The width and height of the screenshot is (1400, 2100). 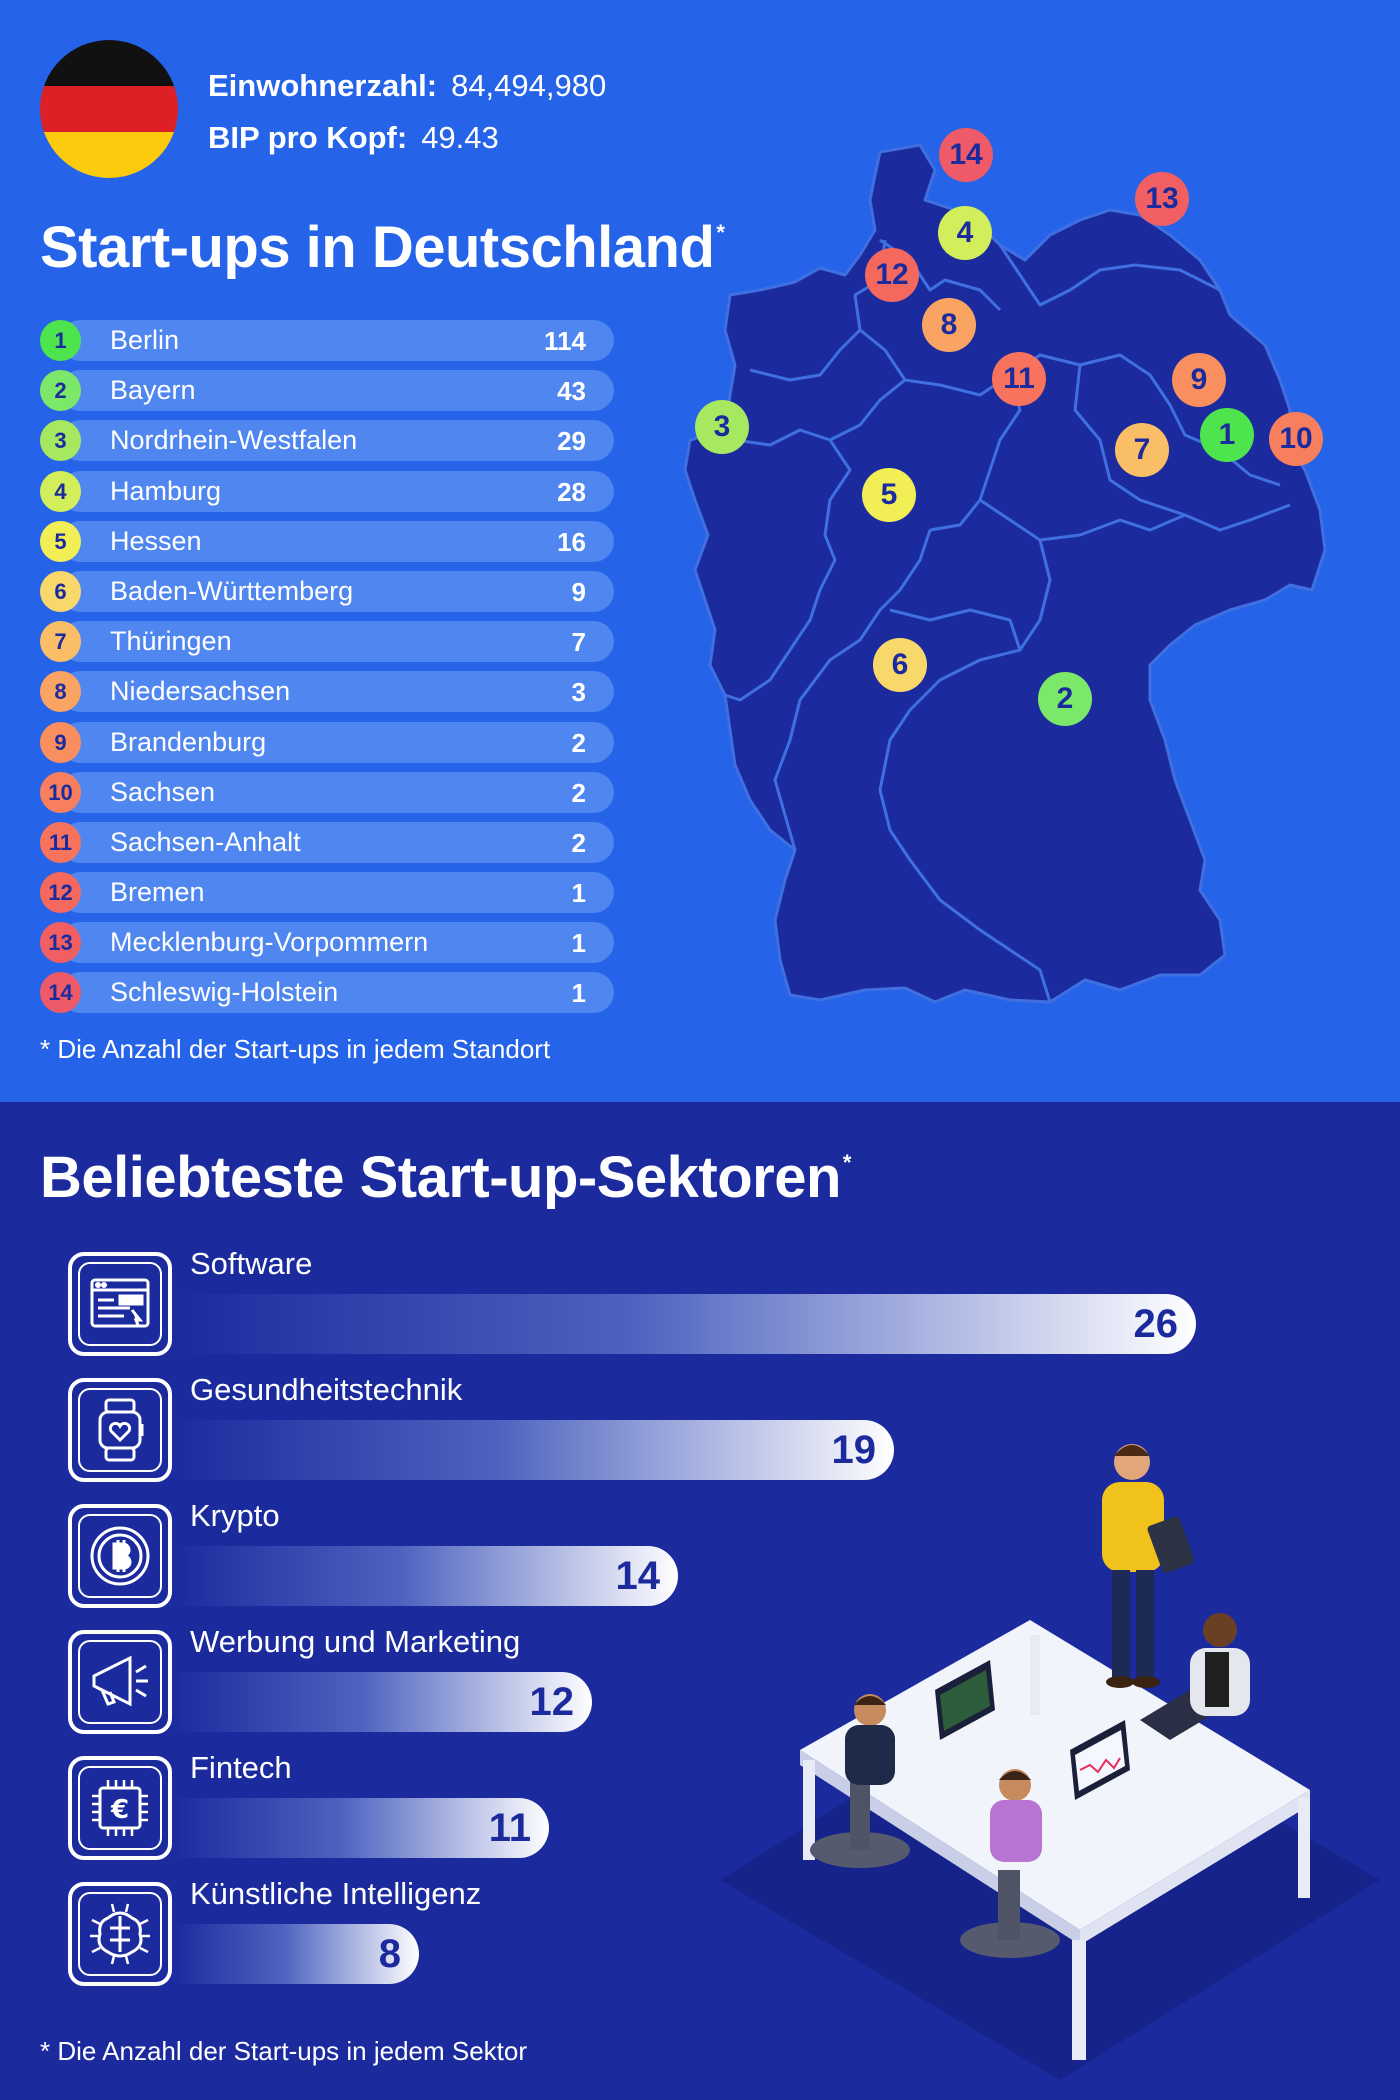 What do you see at coordinates (327, 742) in the screenshot?
I see `startup-row: 9 Brandenburg 2` at bounding box center [327, 742].